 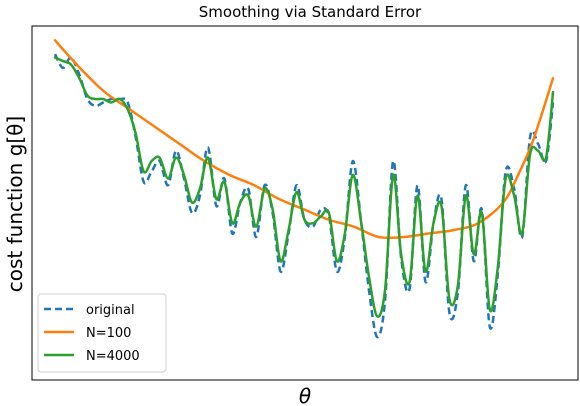 I want to click on legend-label-n100: N=100, so click(x=108, y=333).